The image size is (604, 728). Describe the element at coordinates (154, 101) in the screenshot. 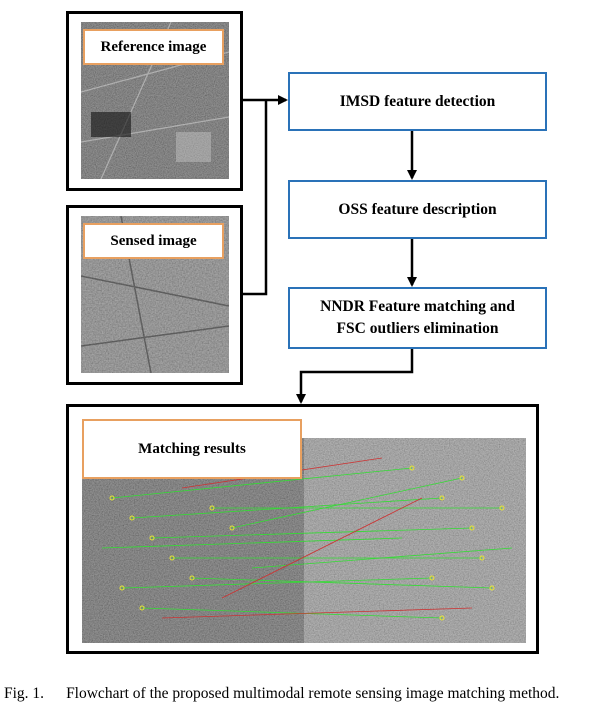

I see `reference-image-frame: Reference image` at that location.